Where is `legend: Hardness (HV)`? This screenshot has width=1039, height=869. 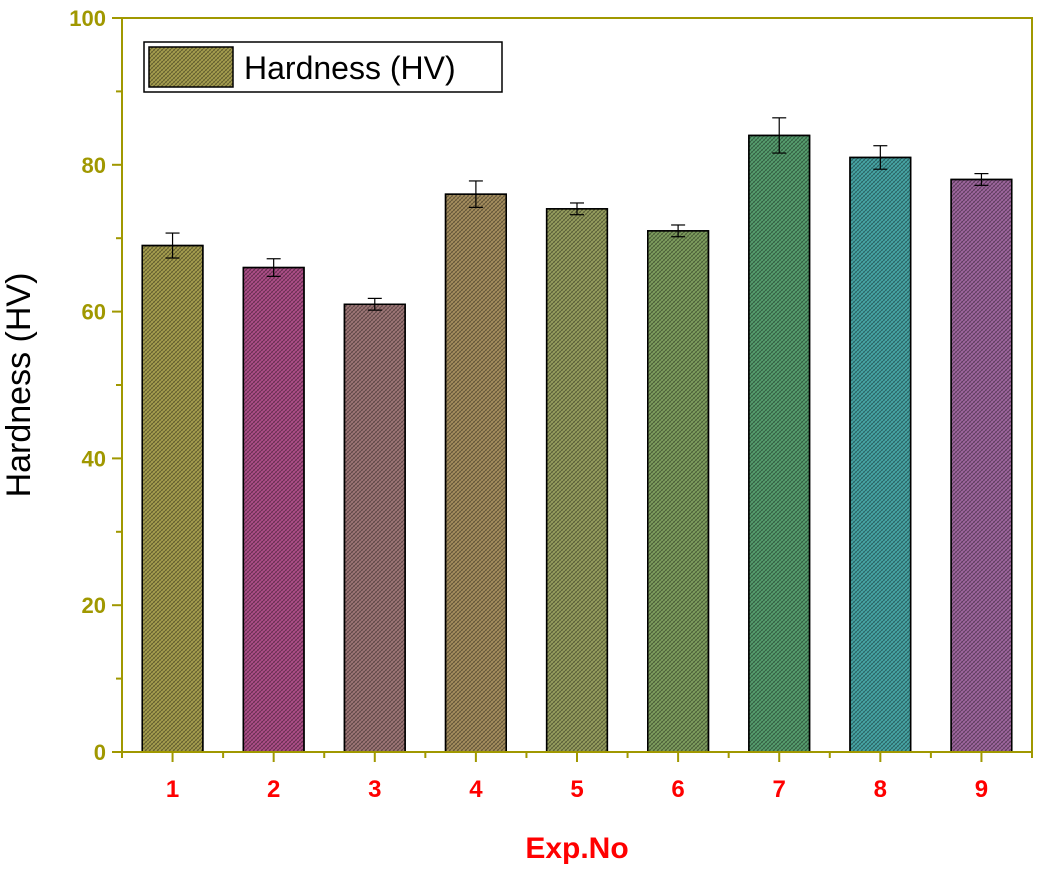 legend: Hardness (HV) is located at coordinates (323, 67).